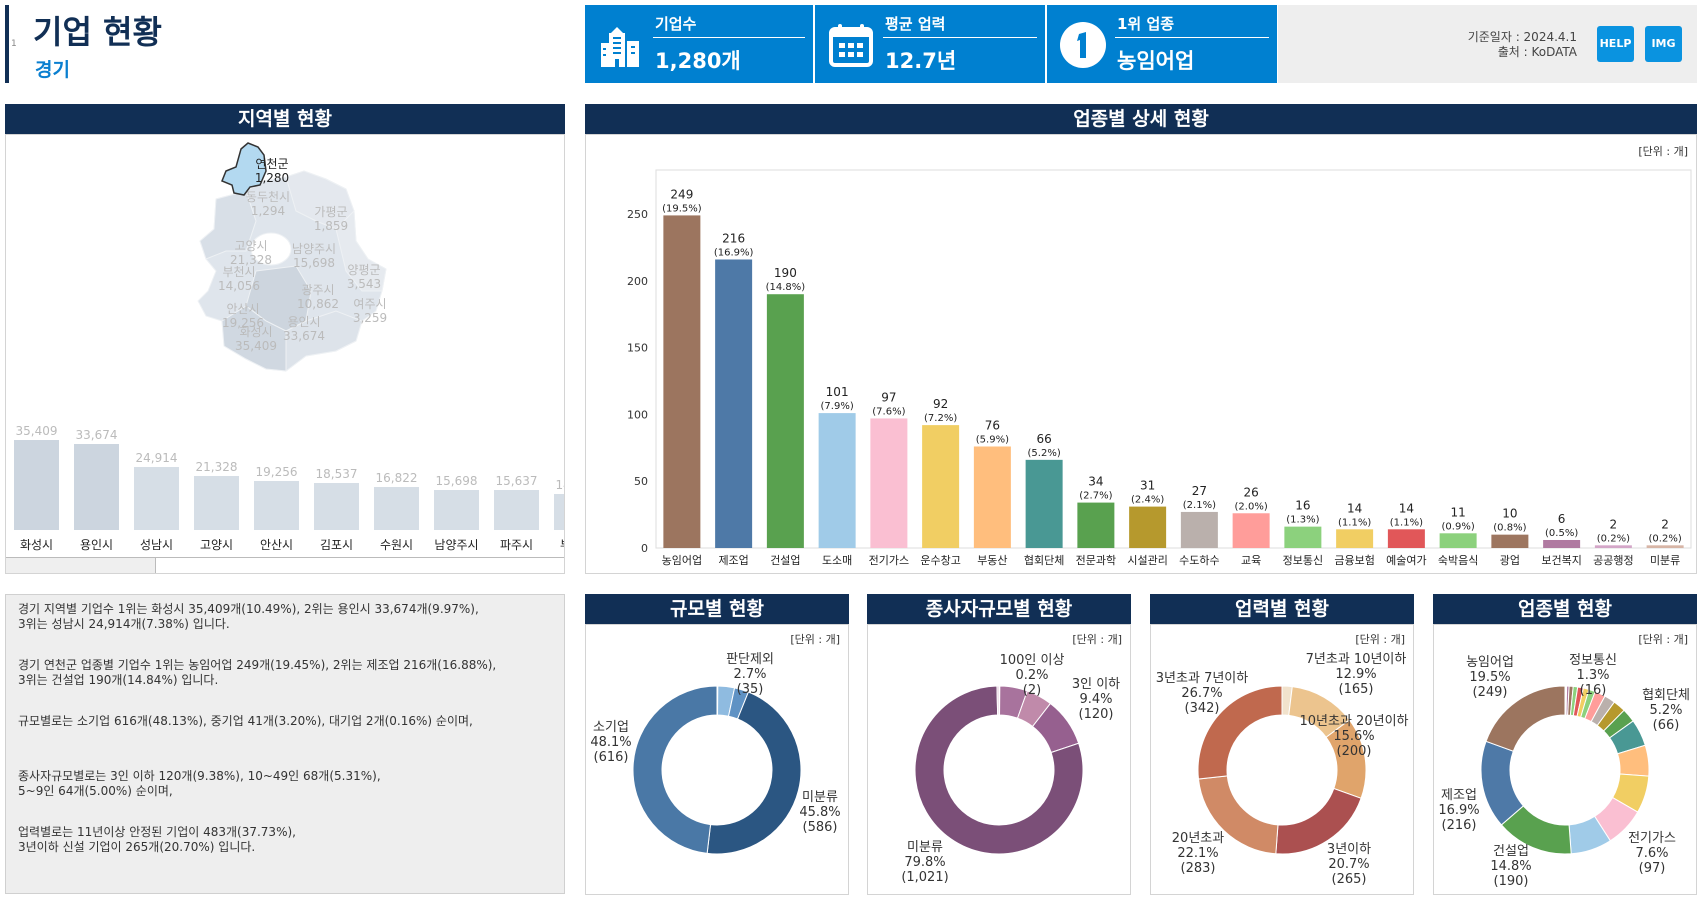 The width and height of the screenshot is (1700, 900). I want to click on bar-value-label: 66, so click(1043, 439).